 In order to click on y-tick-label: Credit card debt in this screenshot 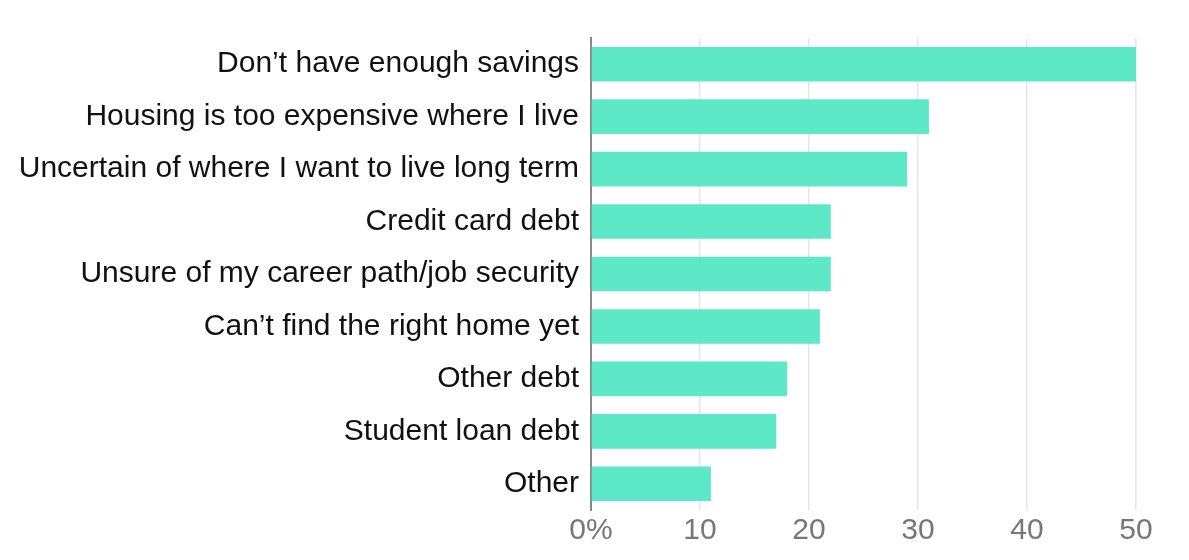, I will do `click(472, 219)`.